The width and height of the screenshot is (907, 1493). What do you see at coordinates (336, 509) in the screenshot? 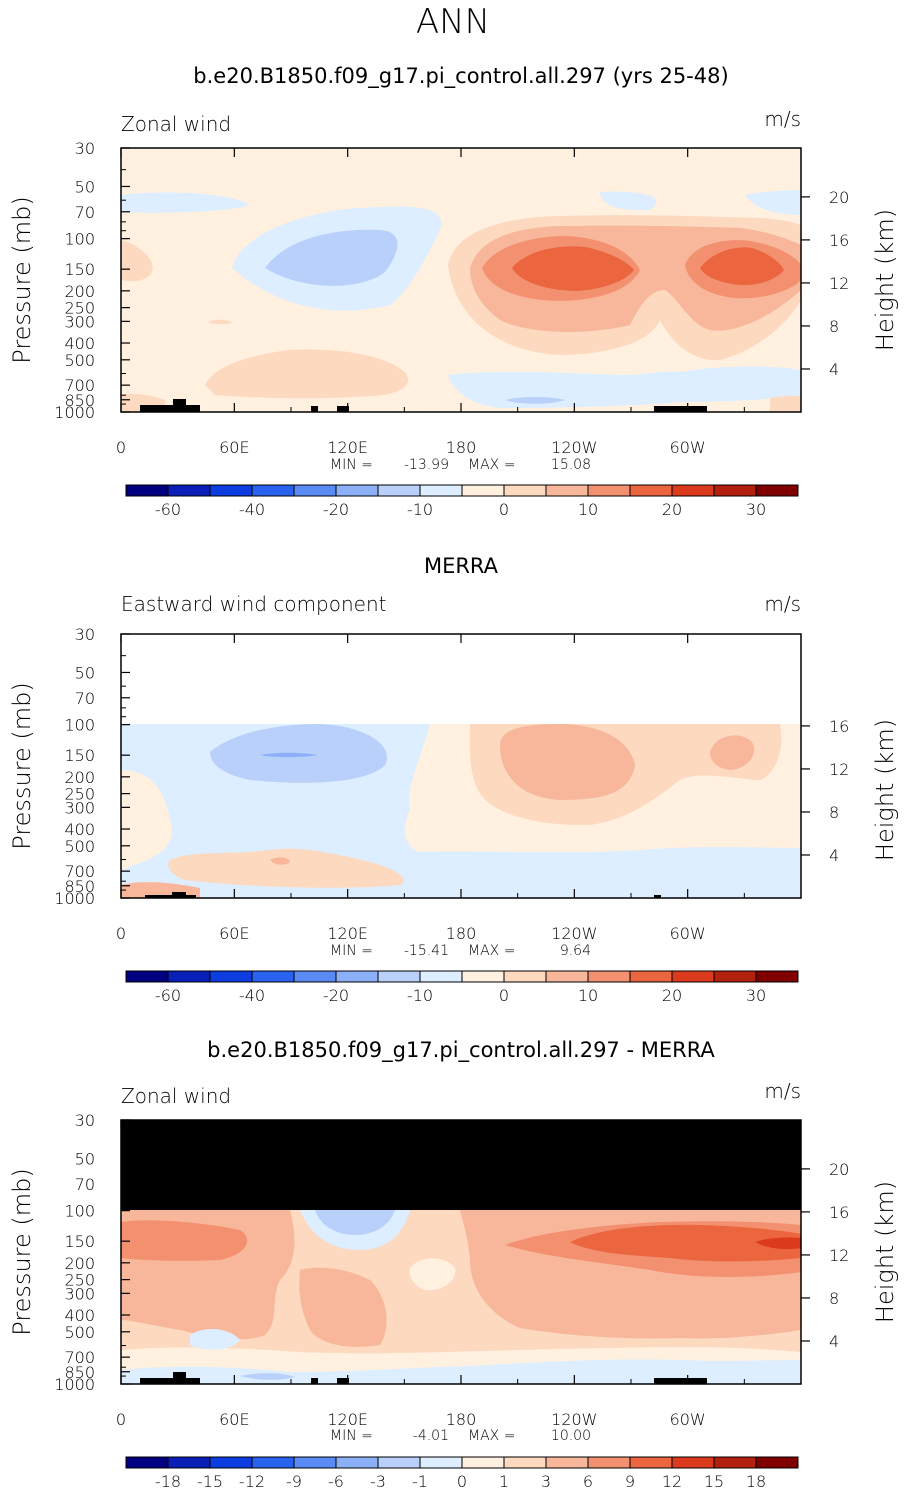
I see `colorbar-label: -20` at bounding box center [336, 509].